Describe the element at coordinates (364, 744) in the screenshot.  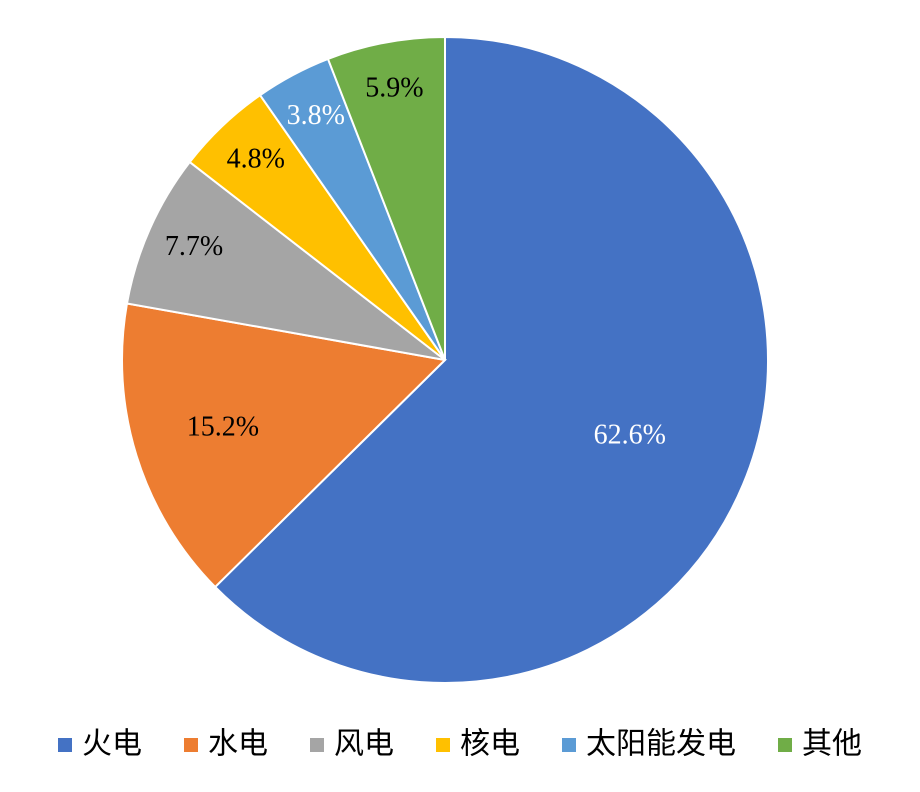
I see `legend-label: 风电` at that location.